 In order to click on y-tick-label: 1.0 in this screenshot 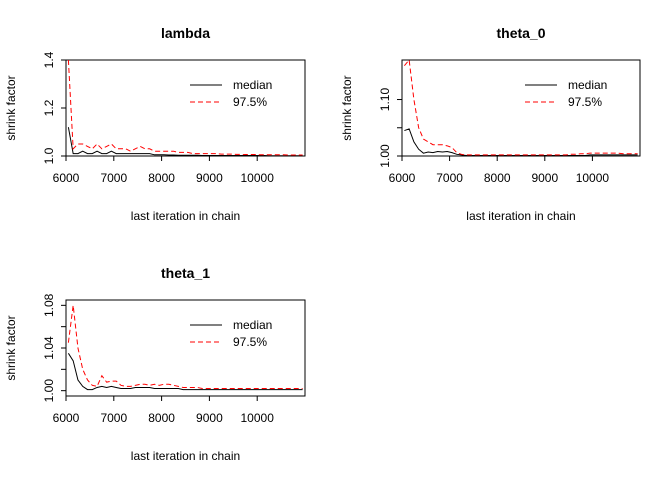, I will do `click(49, 155)`.